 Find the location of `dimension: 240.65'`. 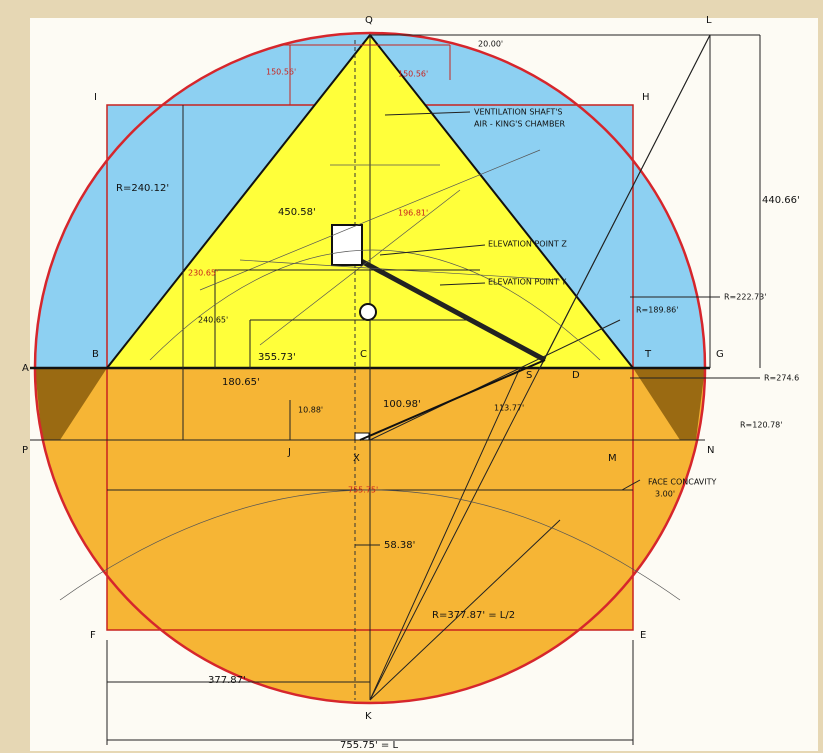

dimension: 240.65' is located at coordinates (213, 320).